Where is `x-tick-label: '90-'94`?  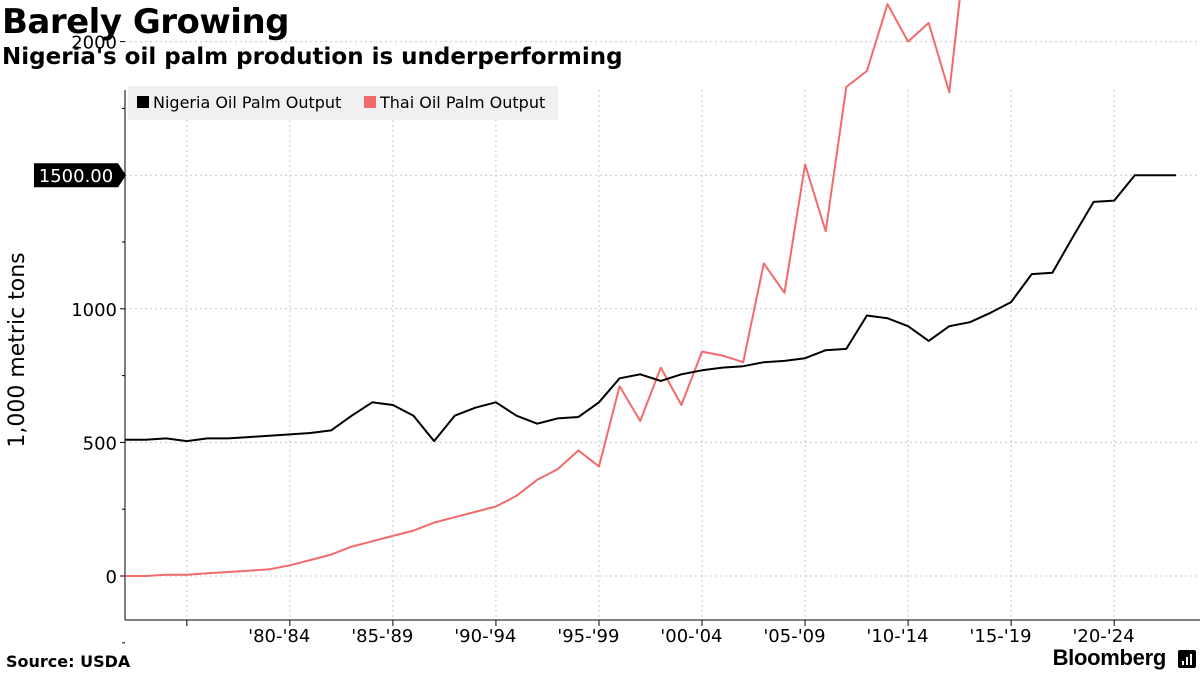 x-tick-label: '90-'94 is located at coordinates (485, 636).